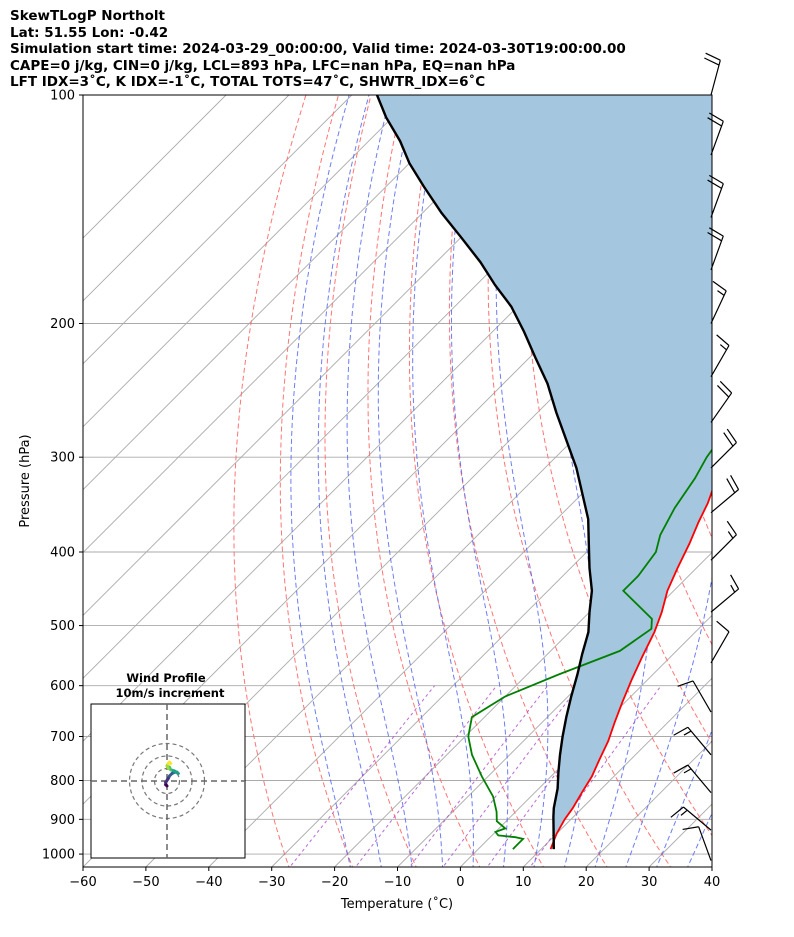  Describe the element at coordinates (62, 96) in the screenshot. I see `y-tick-label: 100` at that location.